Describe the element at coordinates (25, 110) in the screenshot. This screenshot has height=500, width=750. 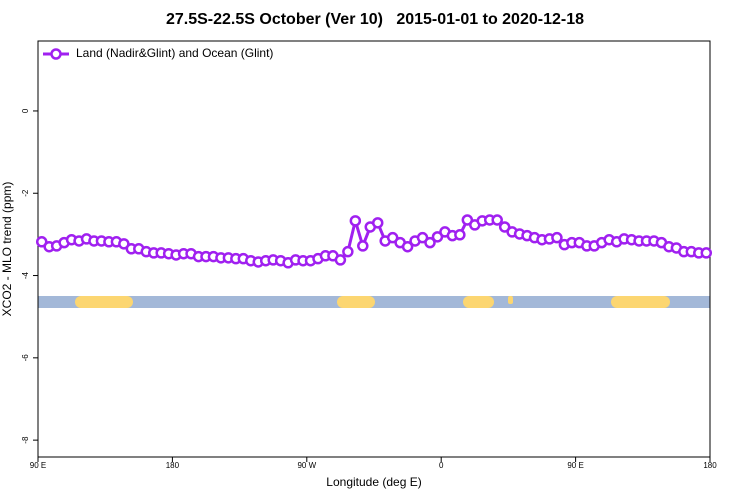
I see `y-tick-label: 0` at that location.